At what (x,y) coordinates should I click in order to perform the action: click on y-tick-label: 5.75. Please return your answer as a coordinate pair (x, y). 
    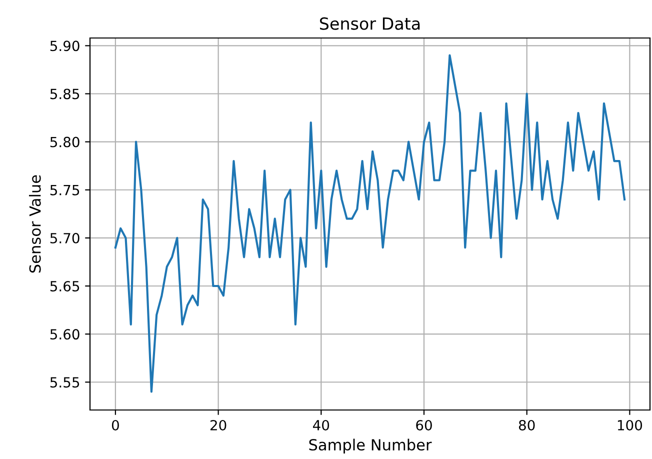
    Looking at the image, I should click on (65, 190).